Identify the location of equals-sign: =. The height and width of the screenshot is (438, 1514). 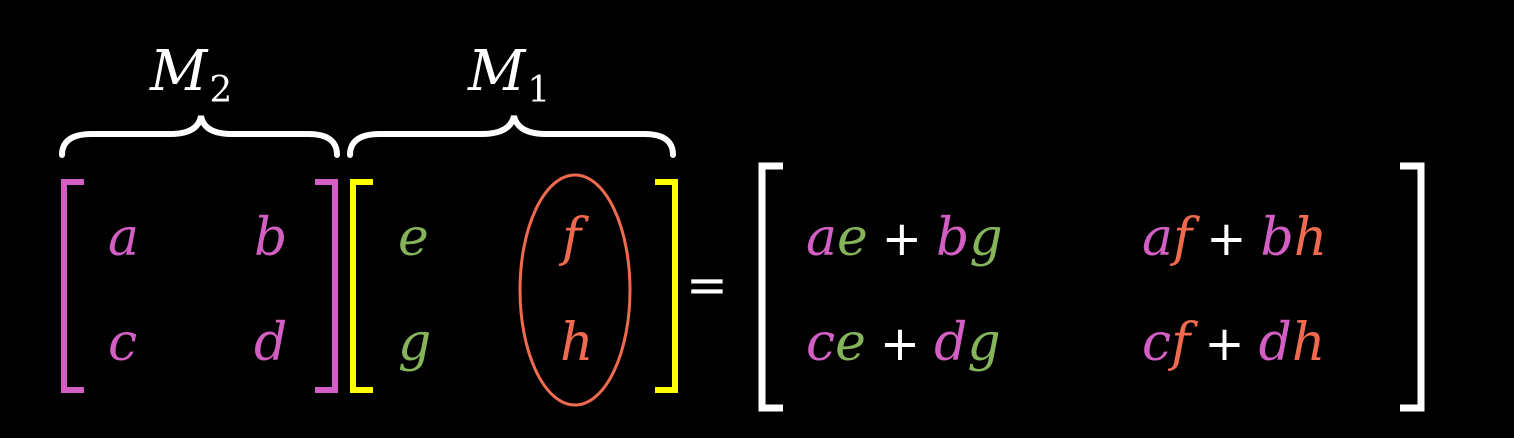
(707, 285).